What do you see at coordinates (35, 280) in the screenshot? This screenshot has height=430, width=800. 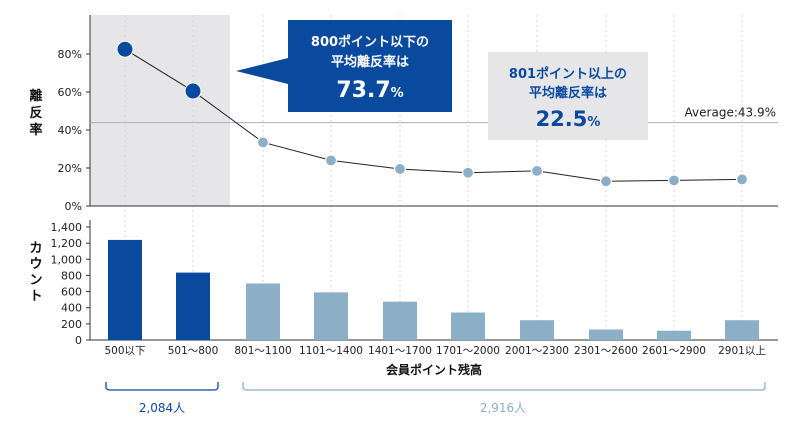 I see `bar-y-axis-label-char: ン` at bounding box center [35, 280].